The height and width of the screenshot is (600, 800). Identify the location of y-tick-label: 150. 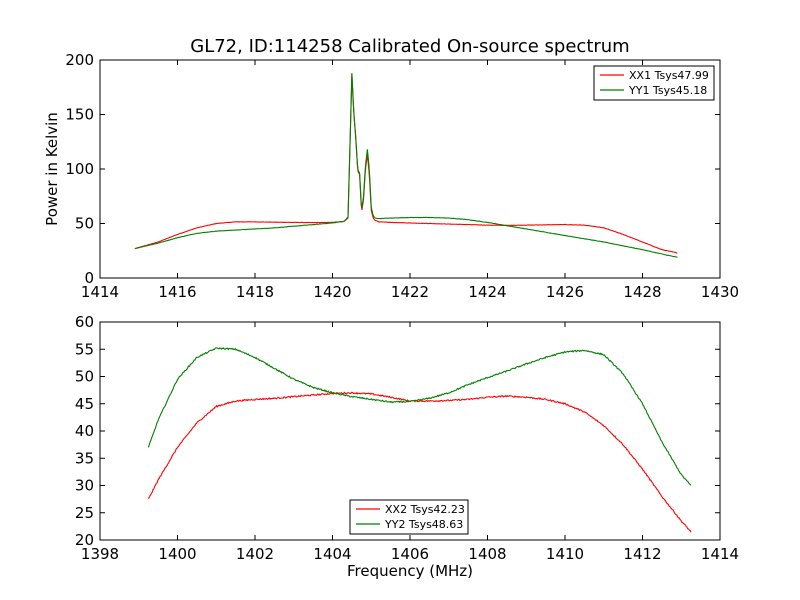
(79, 115).